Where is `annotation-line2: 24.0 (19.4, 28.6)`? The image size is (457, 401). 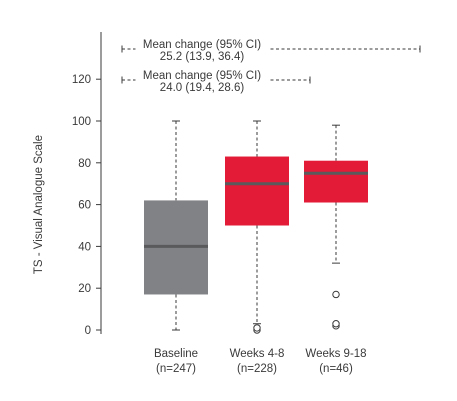
annotation-line2: 24.0 (19.4, 28.6) is located at coordinates (202, 88).